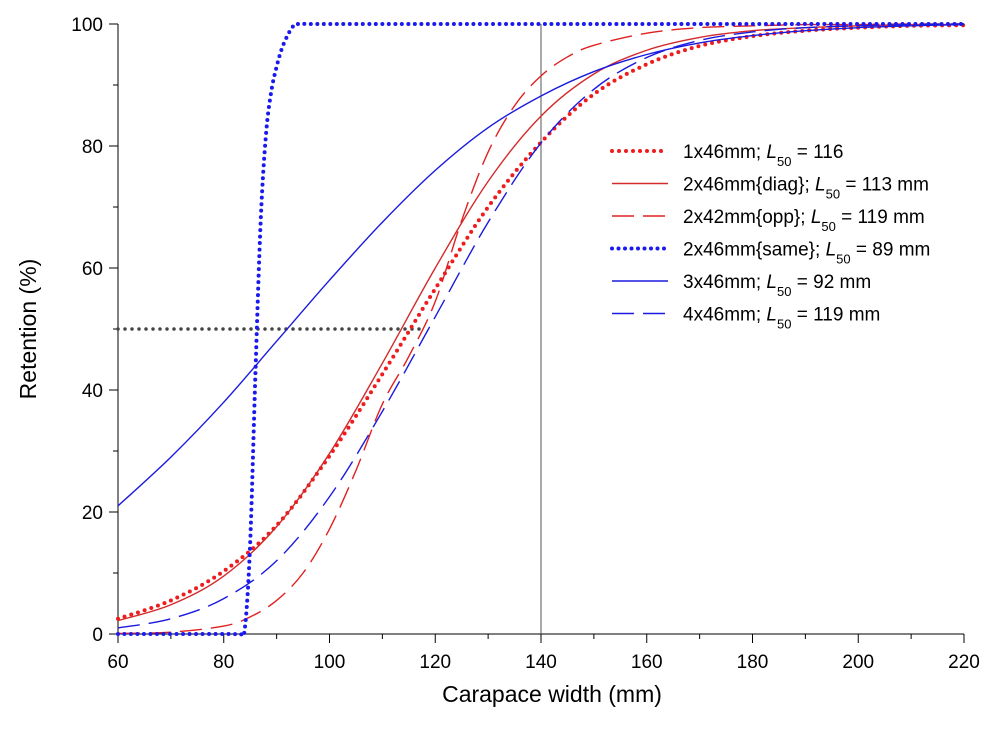 This screenshot has height=738, width=997. I want to click on legend-label: 3x46mm; L50 = 92 mm, so click(777, 285).